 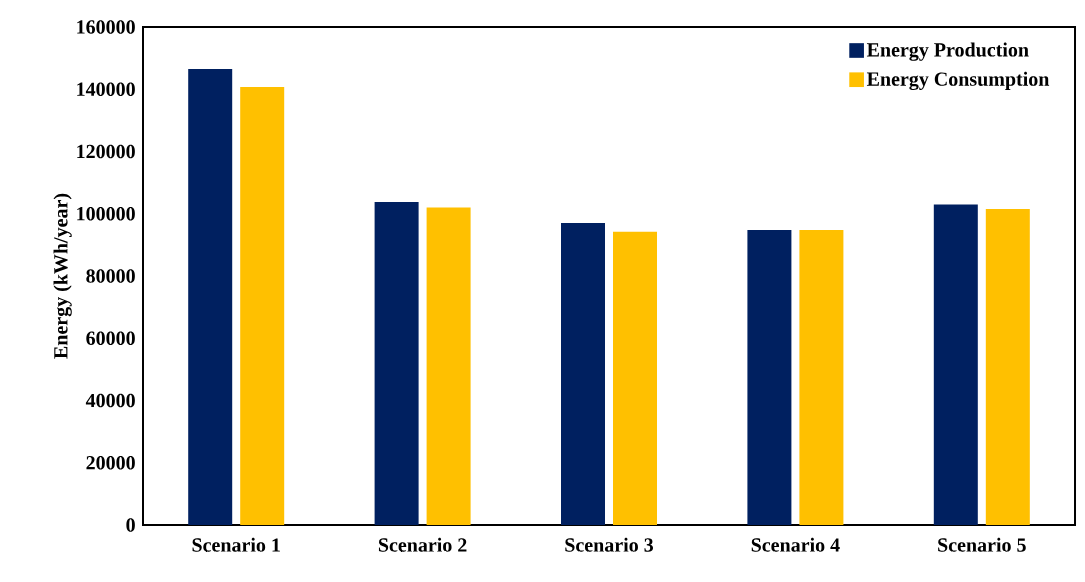 What do you see at coordinates (609, 544) in the screenshot?
I see `x-tick-label: Scenario 3` at bounding box center [609, 544].